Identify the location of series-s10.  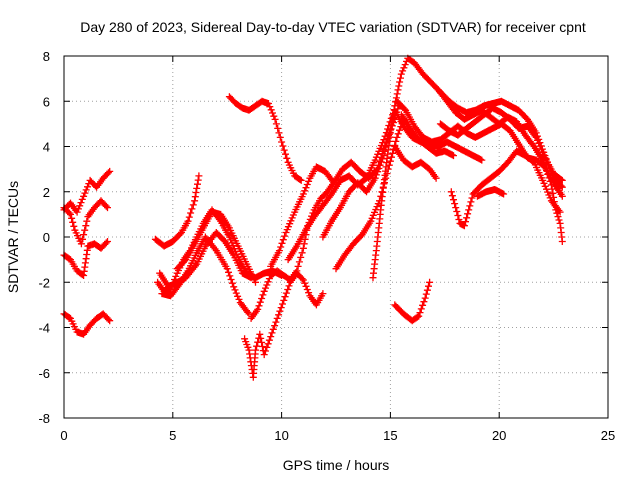
(265, 138).